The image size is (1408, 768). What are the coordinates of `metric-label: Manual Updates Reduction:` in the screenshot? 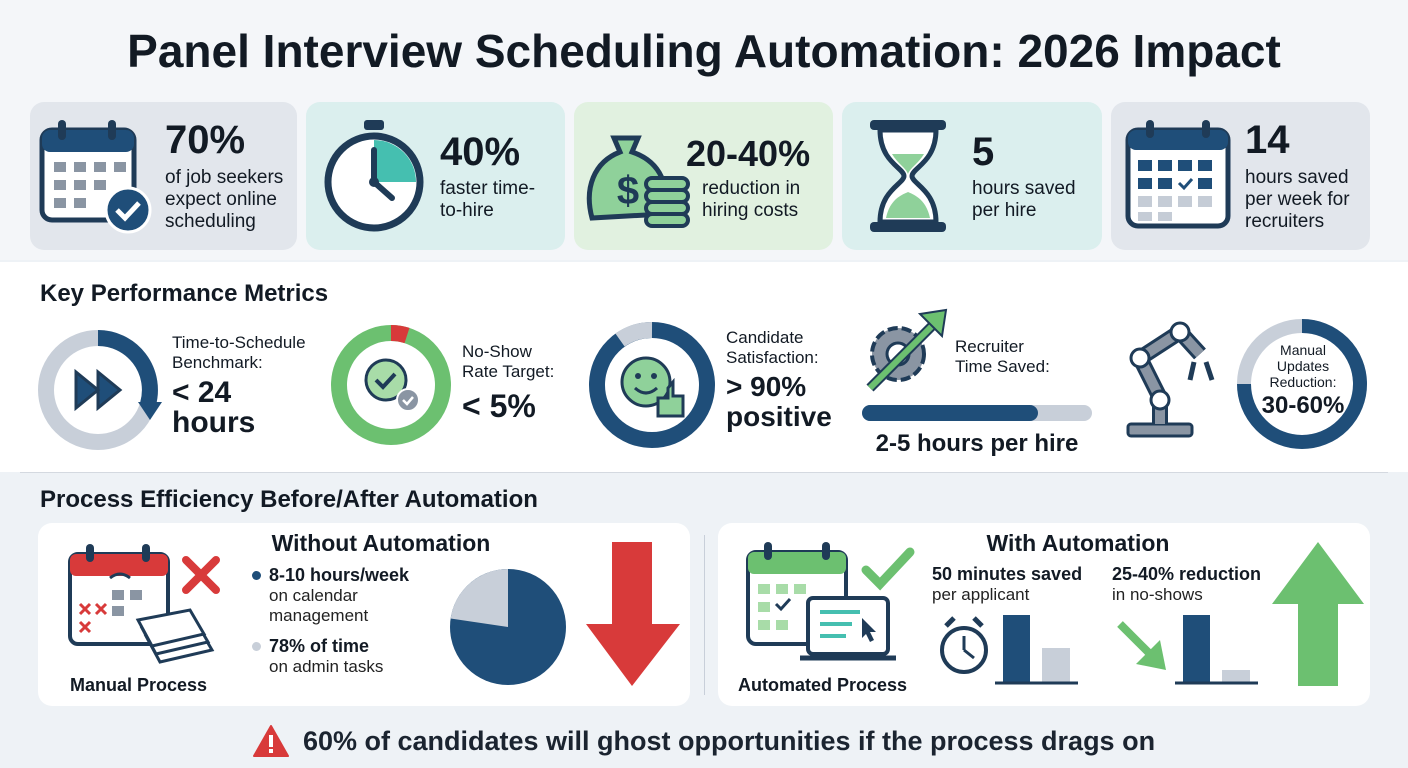 It's located at (1303, 366).